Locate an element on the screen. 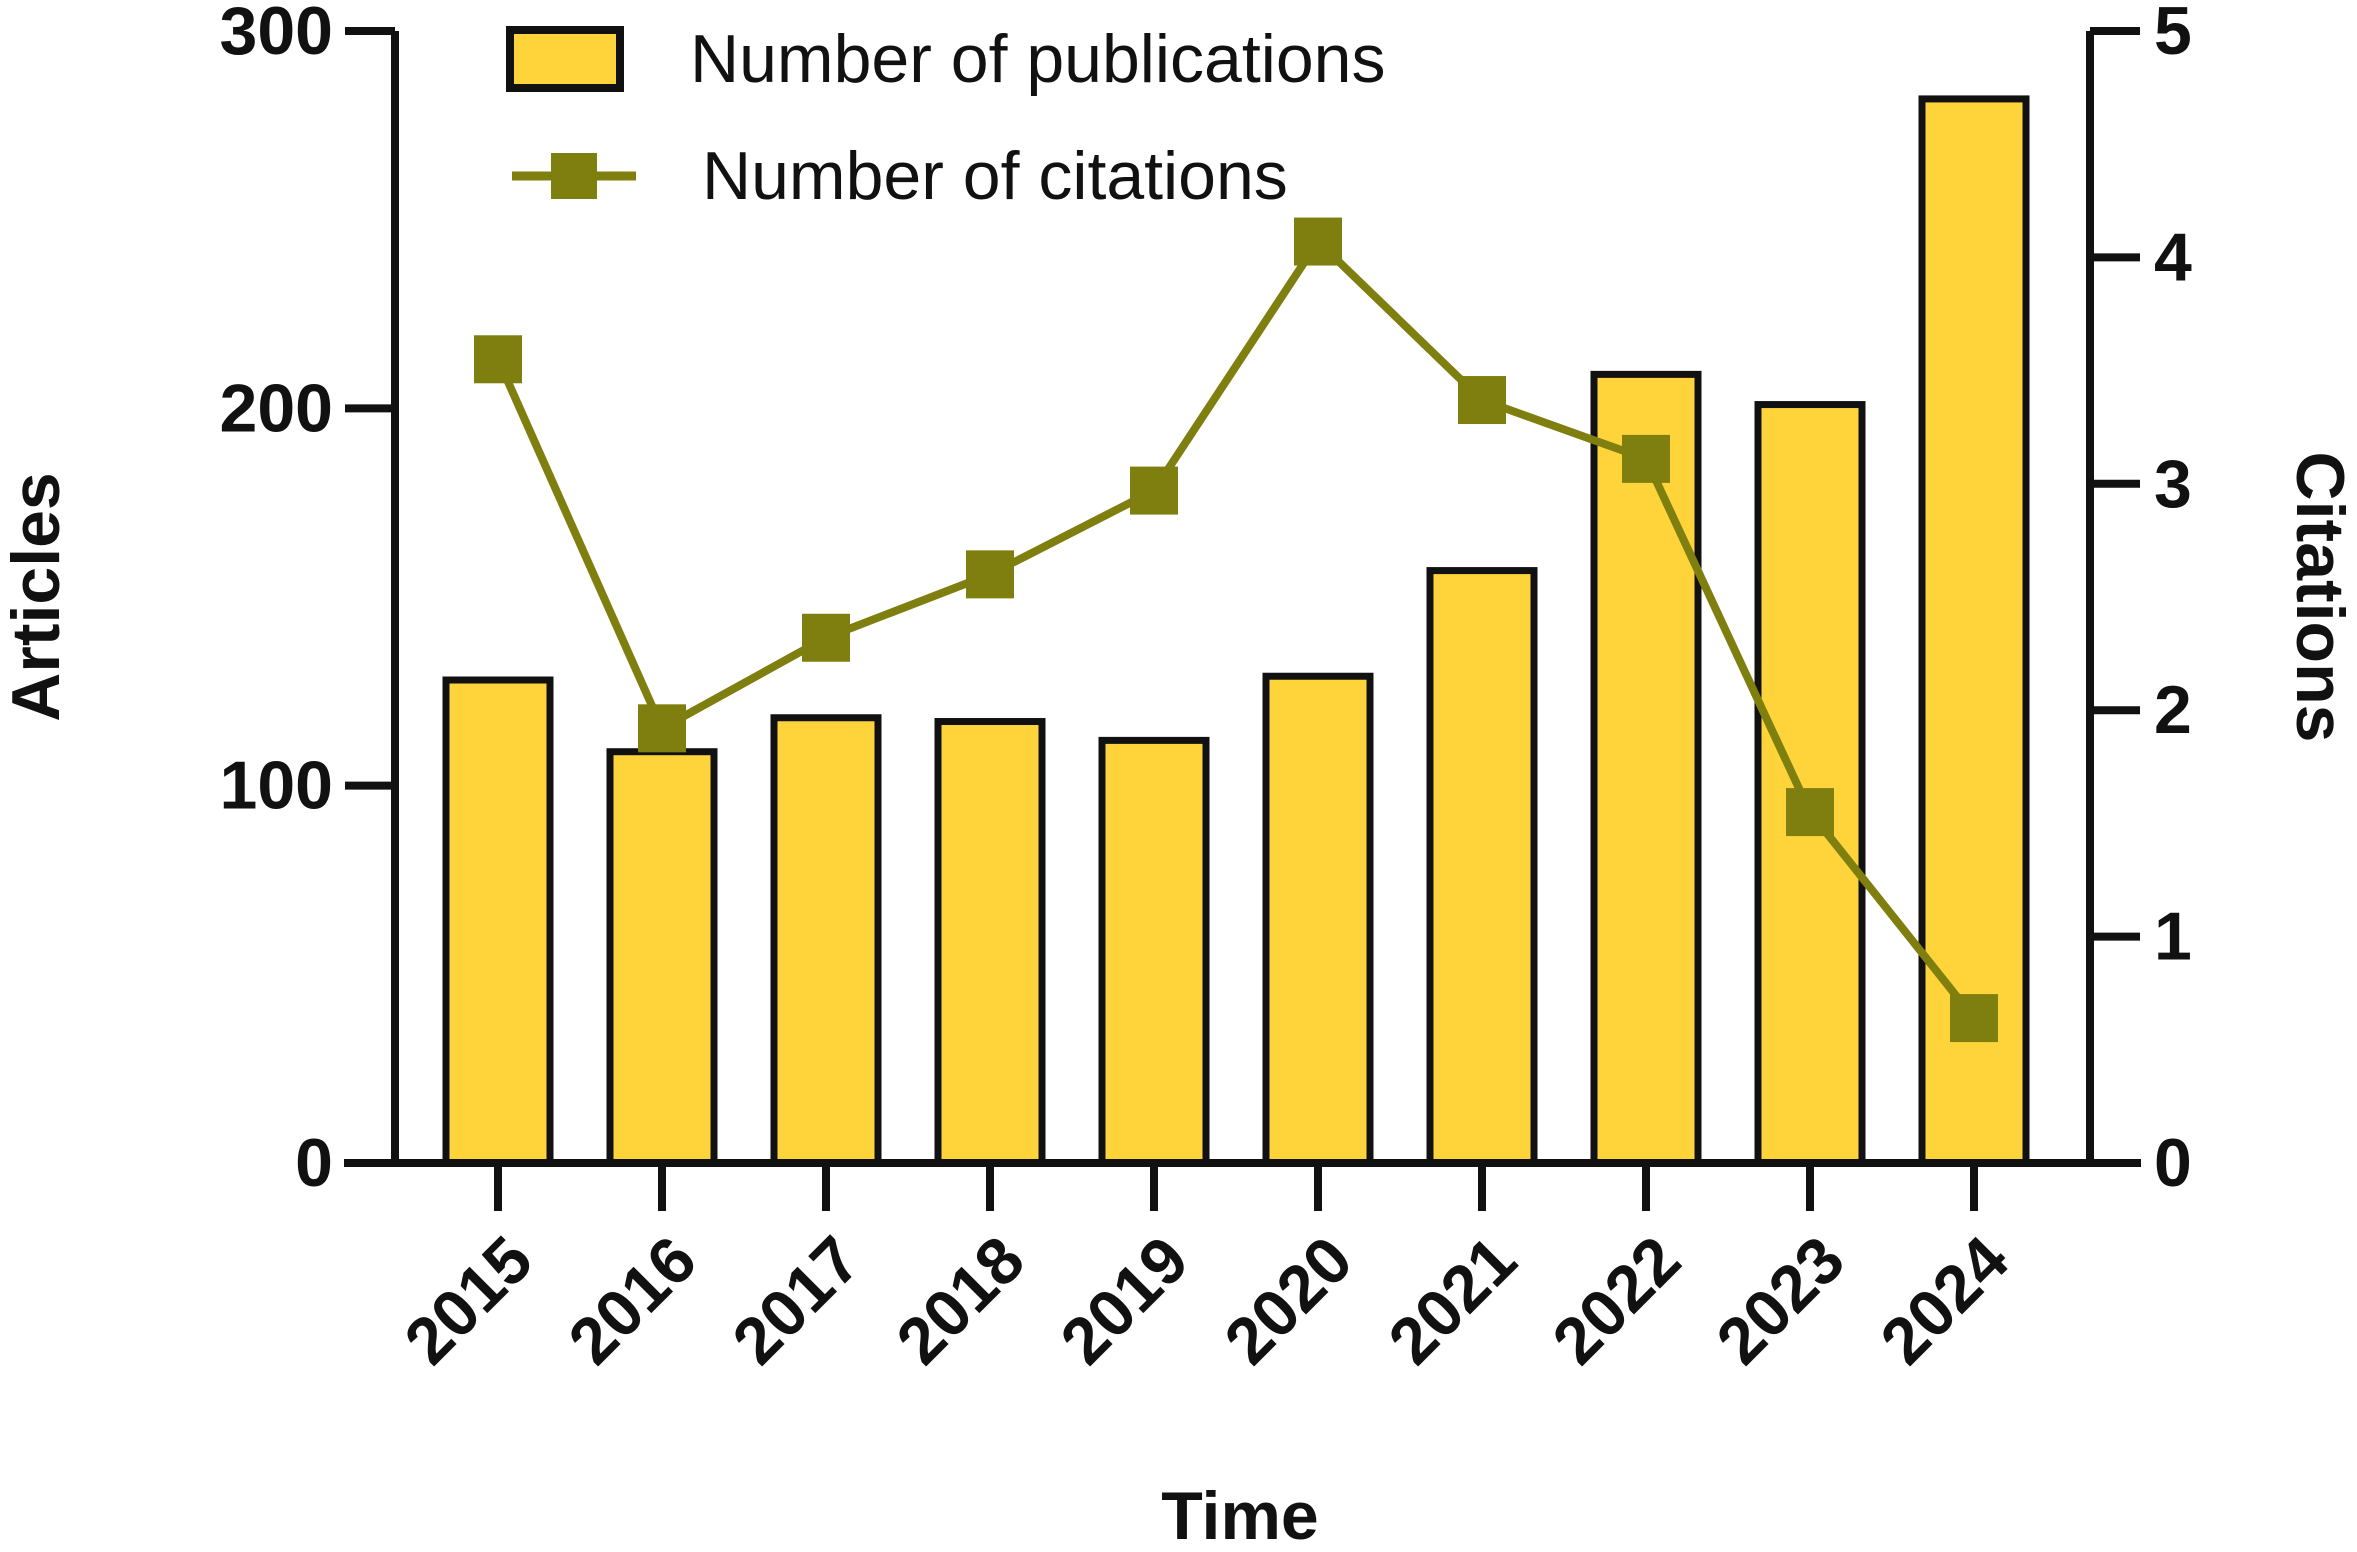 Image resolution: width=2357 pixels, height=1552 pixels. x-ticks-group: 2015 2016 2017 2018 2019 2020 2021 2022 2023 2024 is located at coordinates (1206, 1270).